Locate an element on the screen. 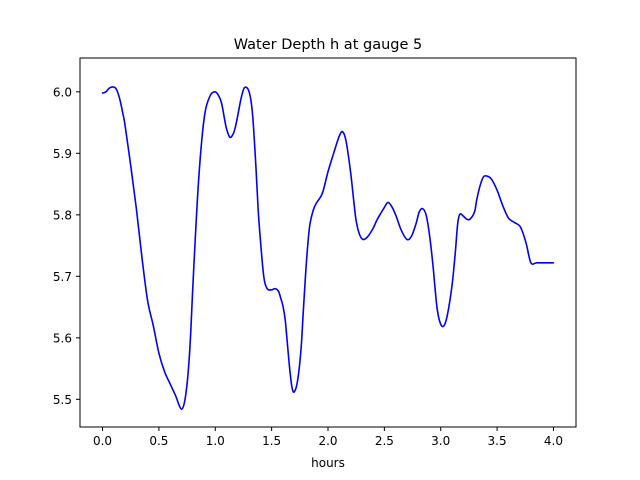  y-tick-label: 5.8 is located at coordinates (62, 215).